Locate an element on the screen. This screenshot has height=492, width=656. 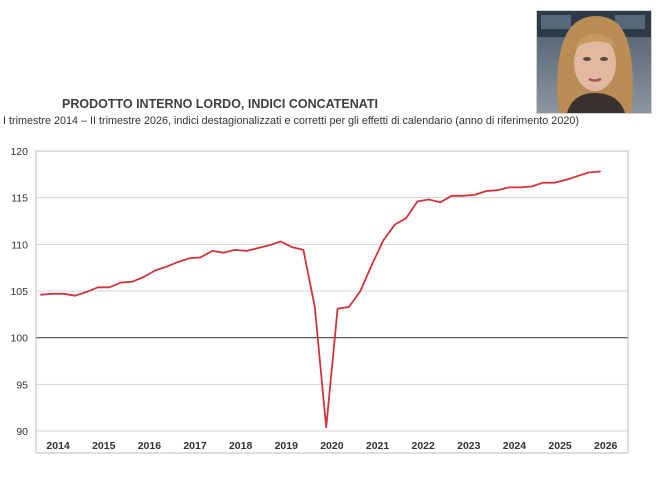
person-photo is located at coordinates (594, 62).